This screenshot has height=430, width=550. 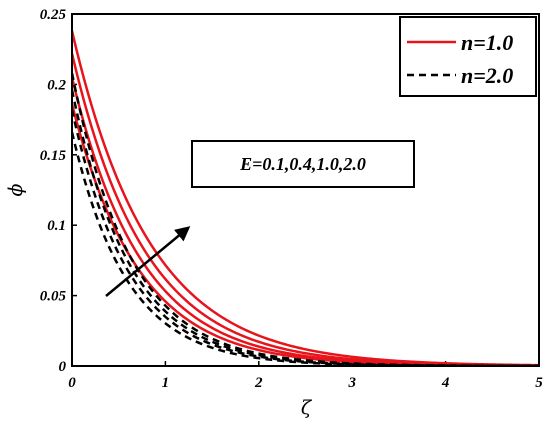 What do you see at coordinates (53, 297) in the screenshot?
I see `y-tick-label: 0.05` at bounding box center [53, 297].